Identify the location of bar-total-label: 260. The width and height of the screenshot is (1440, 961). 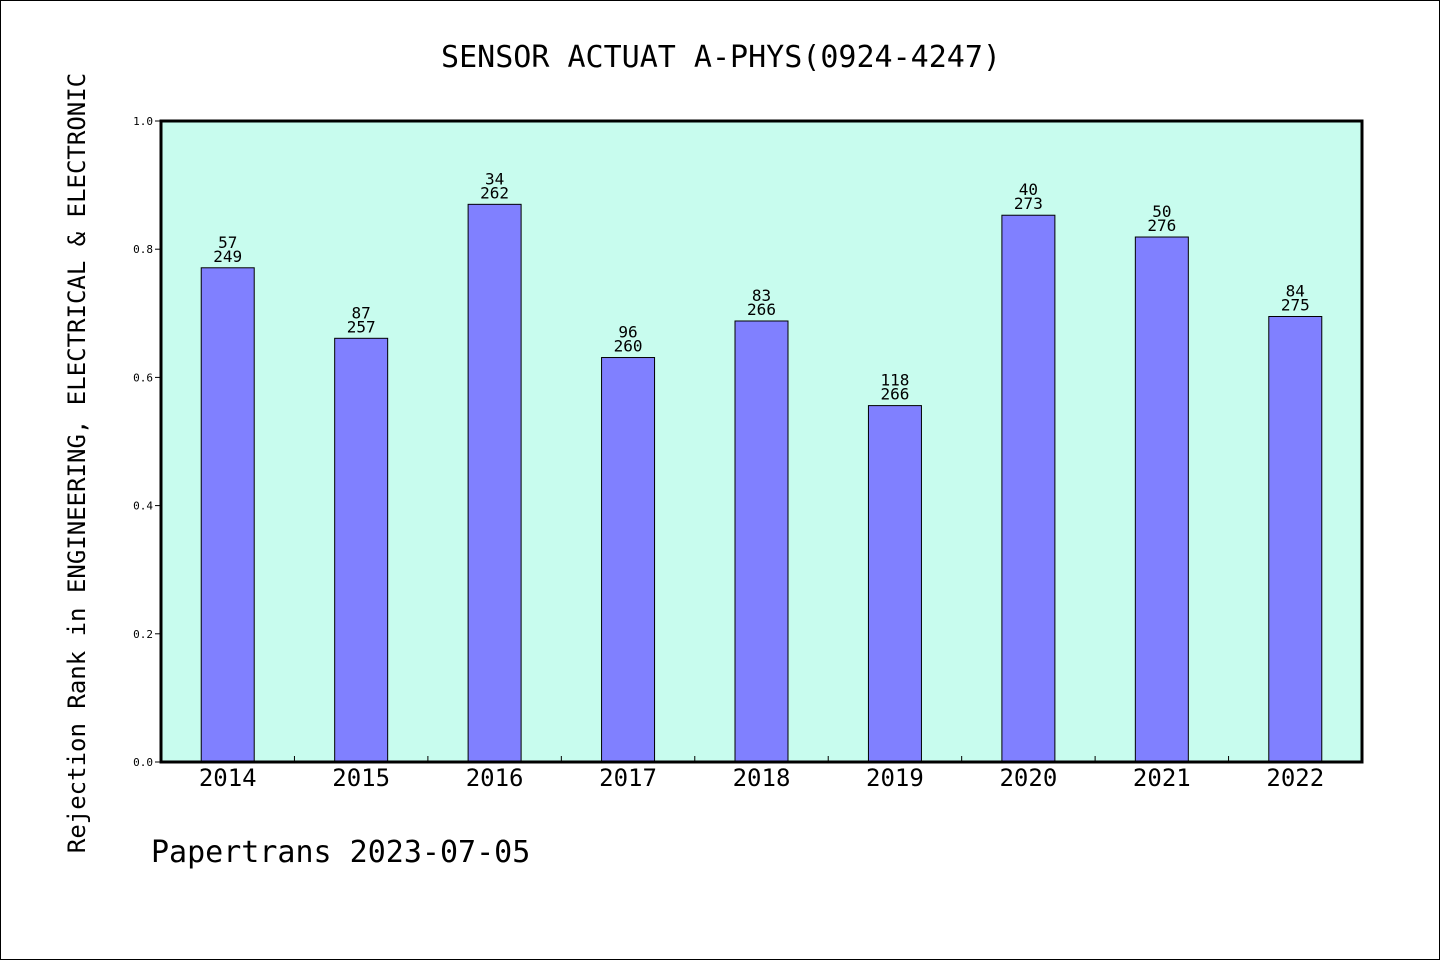
(628, 346).